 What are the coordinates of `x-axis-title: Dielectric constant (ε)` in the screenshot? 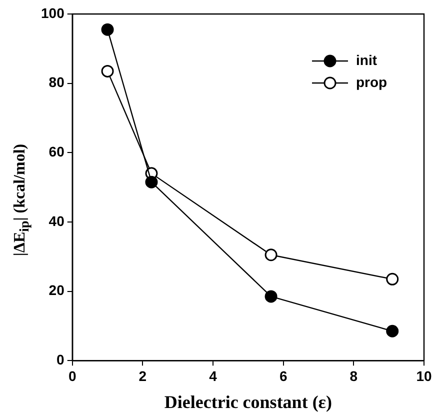 It's located at (248, 402).